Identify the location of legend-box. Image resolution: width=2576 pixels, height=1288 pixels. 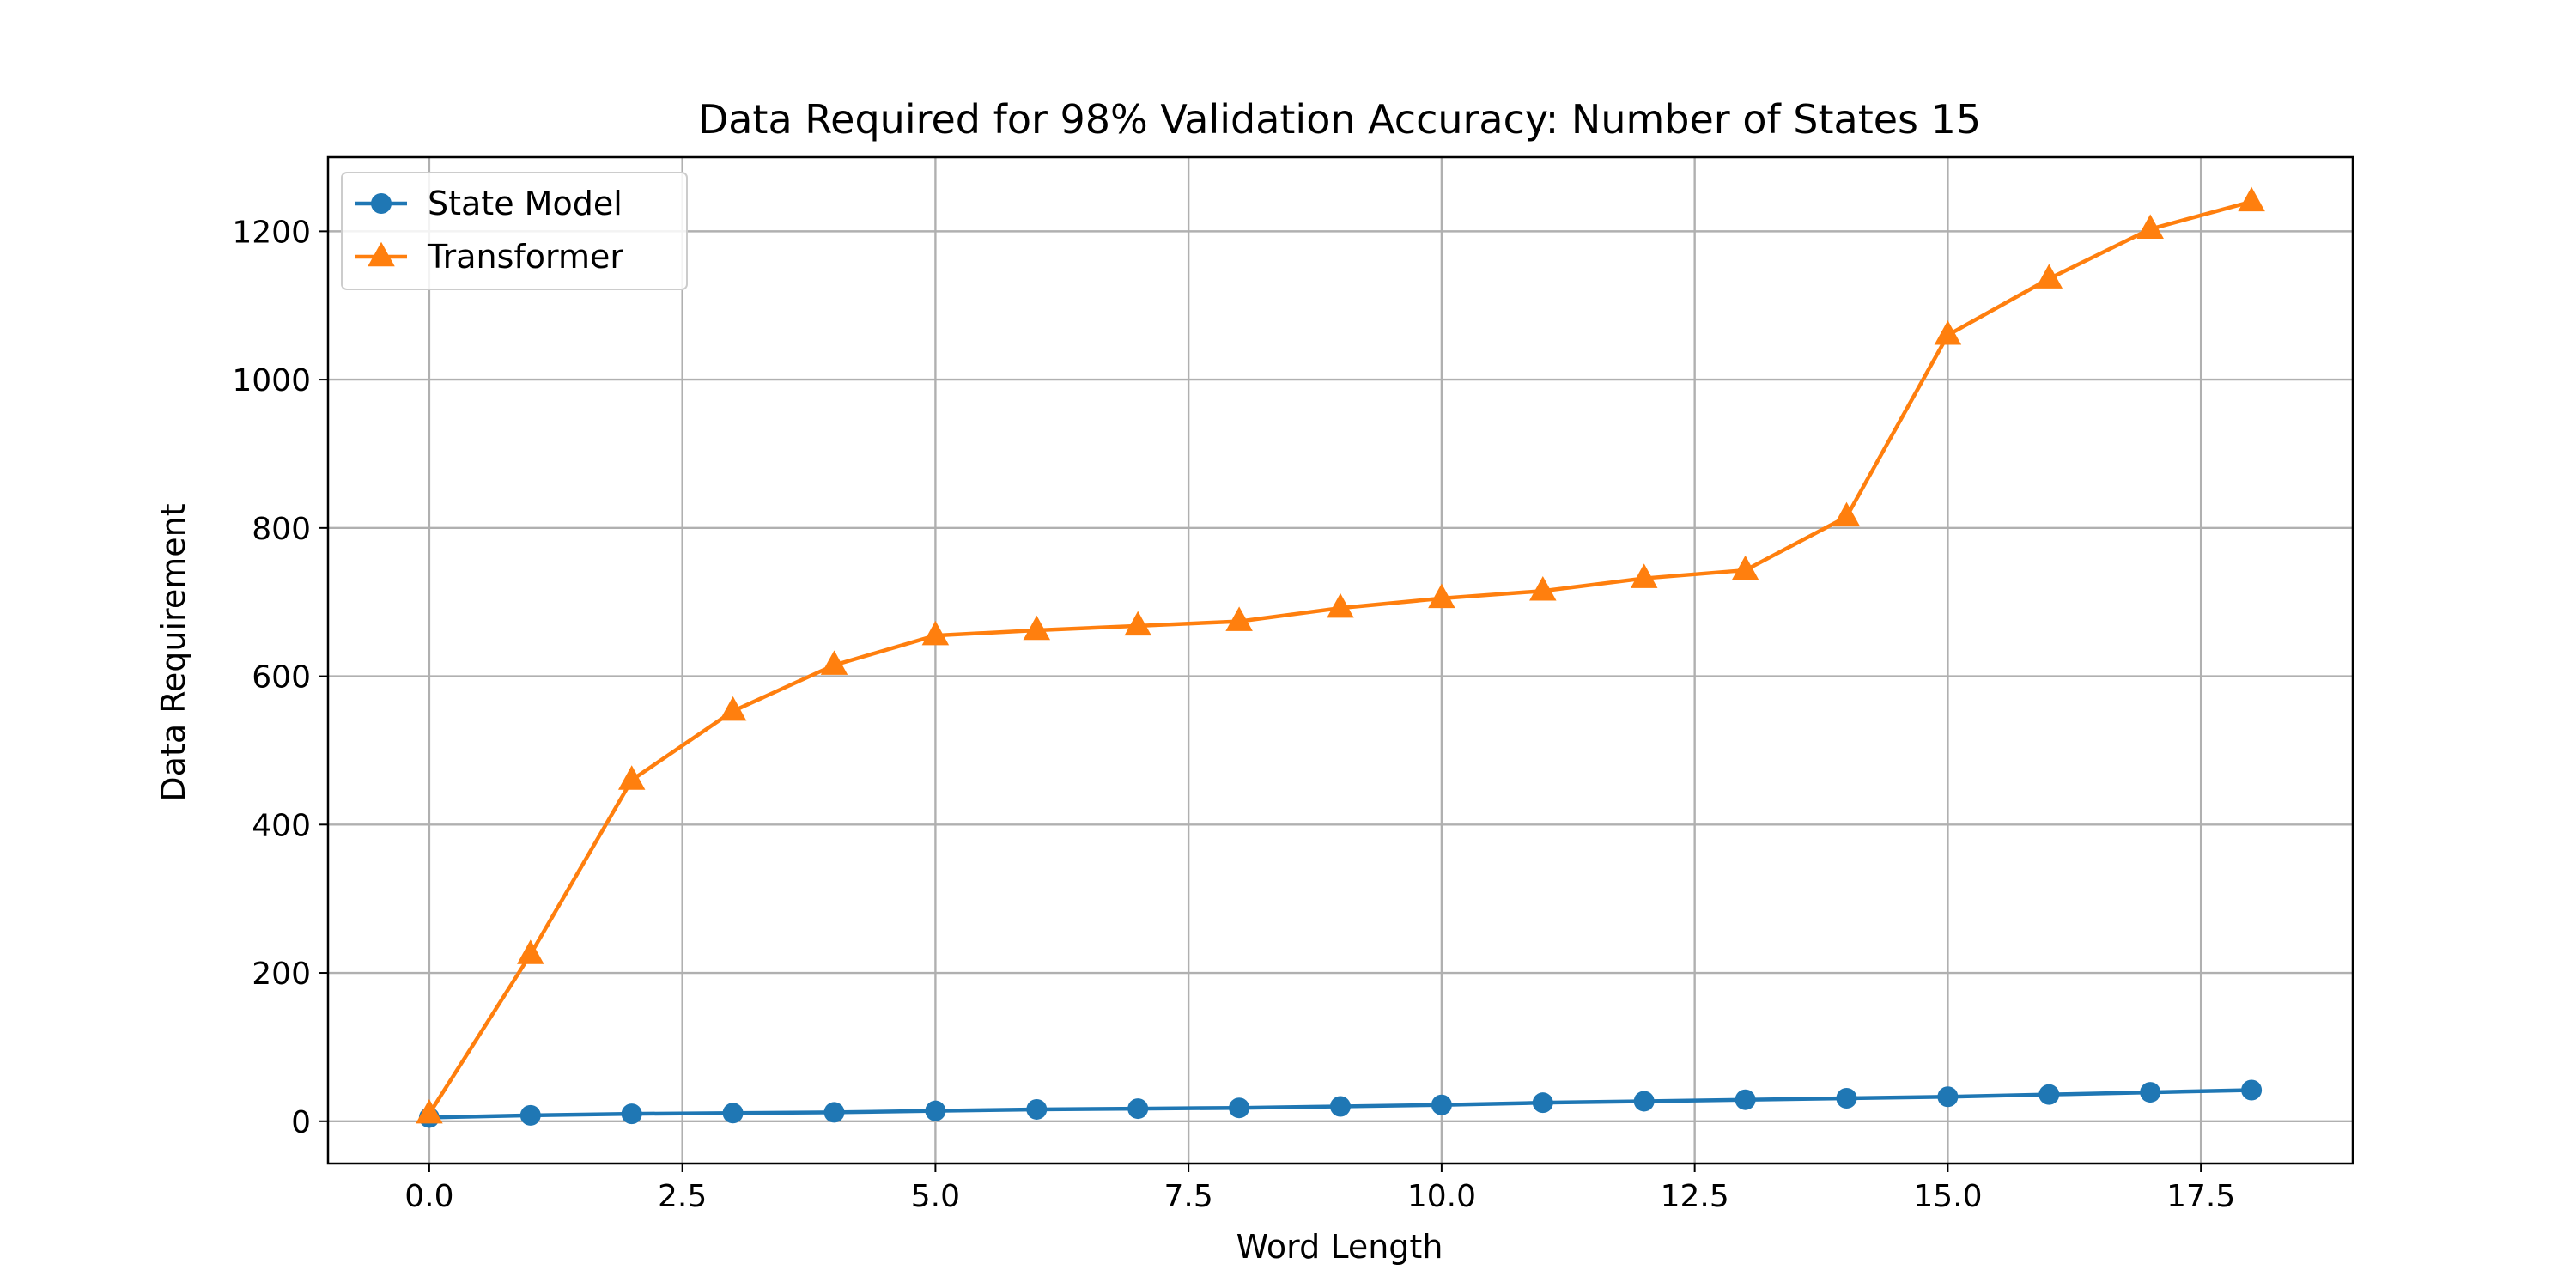
(514, 231).